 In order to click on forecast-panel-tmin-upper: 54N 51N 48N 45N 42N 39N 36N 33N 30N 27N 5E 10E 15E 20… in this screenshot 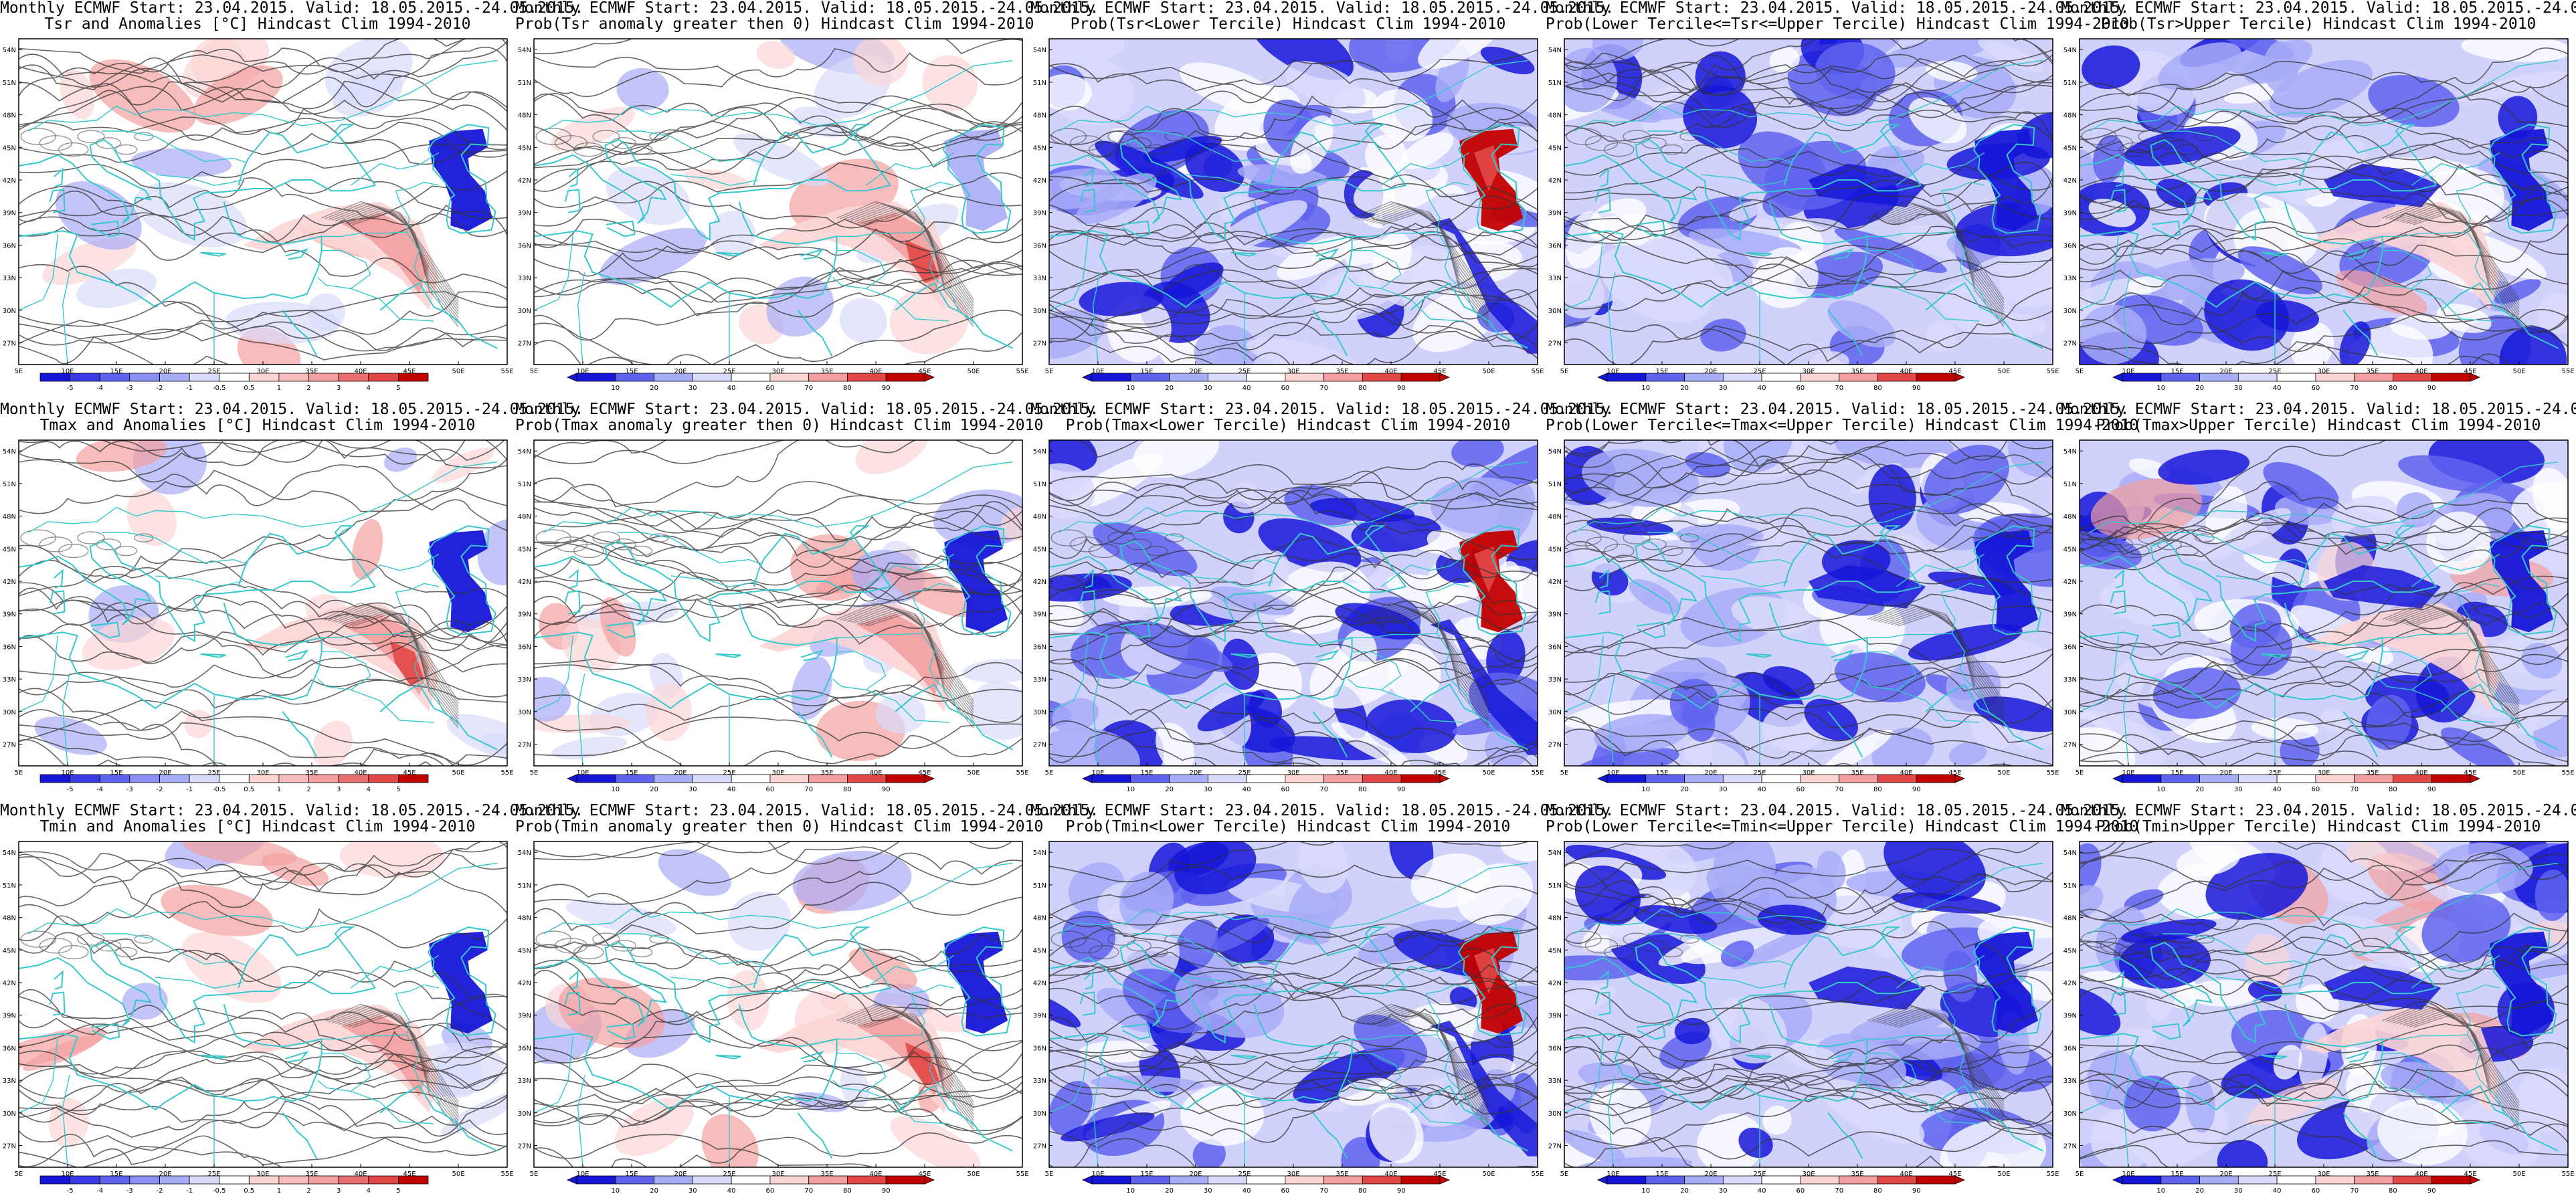, I will do `click(2318, 1003)`.